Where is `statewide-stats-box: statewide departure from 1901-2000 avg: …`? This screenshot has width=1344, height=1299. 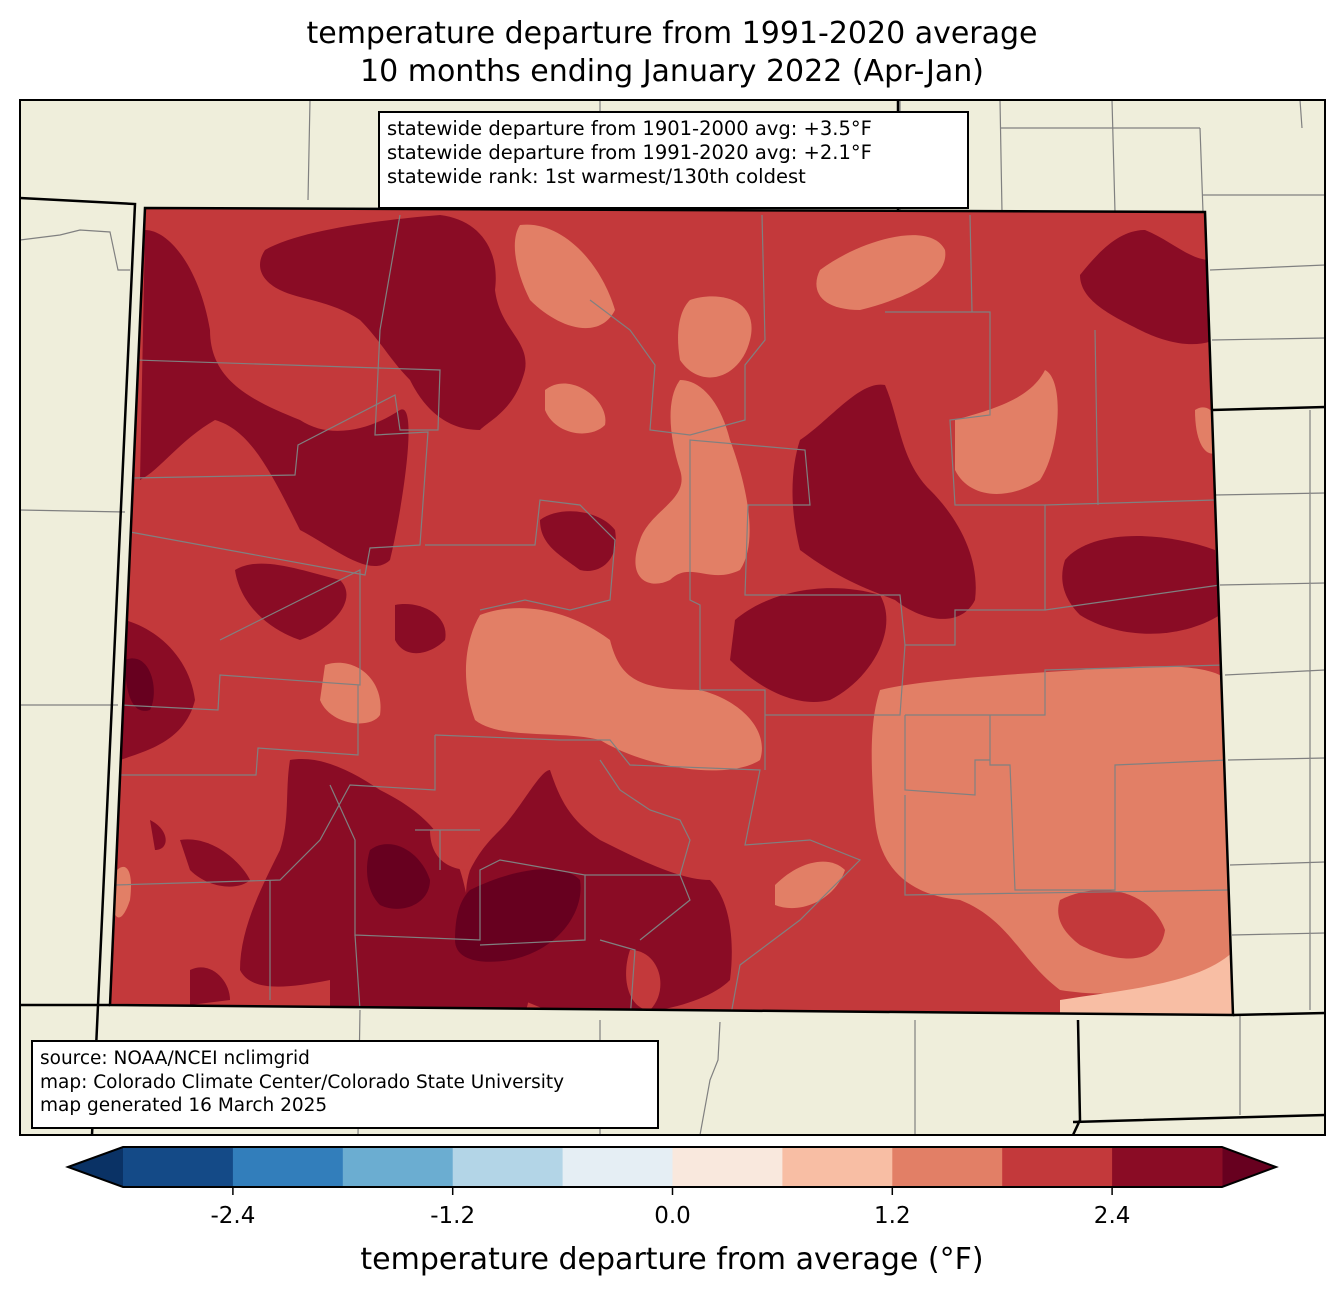
statewide-stats-box: statewide departure from 1901-2000 avg: … is located at coordinates (673, 160).